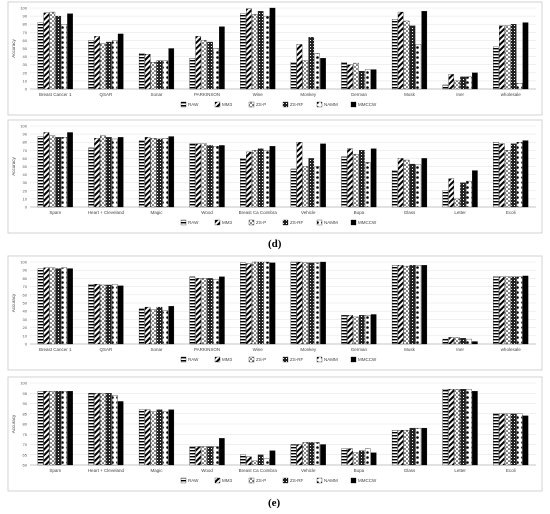 The image size is (550, 514). What do you see at coordinates (55, 470) in the screenshot?
I see `x-tick-label: Spam` at bounding box center [55, 470].